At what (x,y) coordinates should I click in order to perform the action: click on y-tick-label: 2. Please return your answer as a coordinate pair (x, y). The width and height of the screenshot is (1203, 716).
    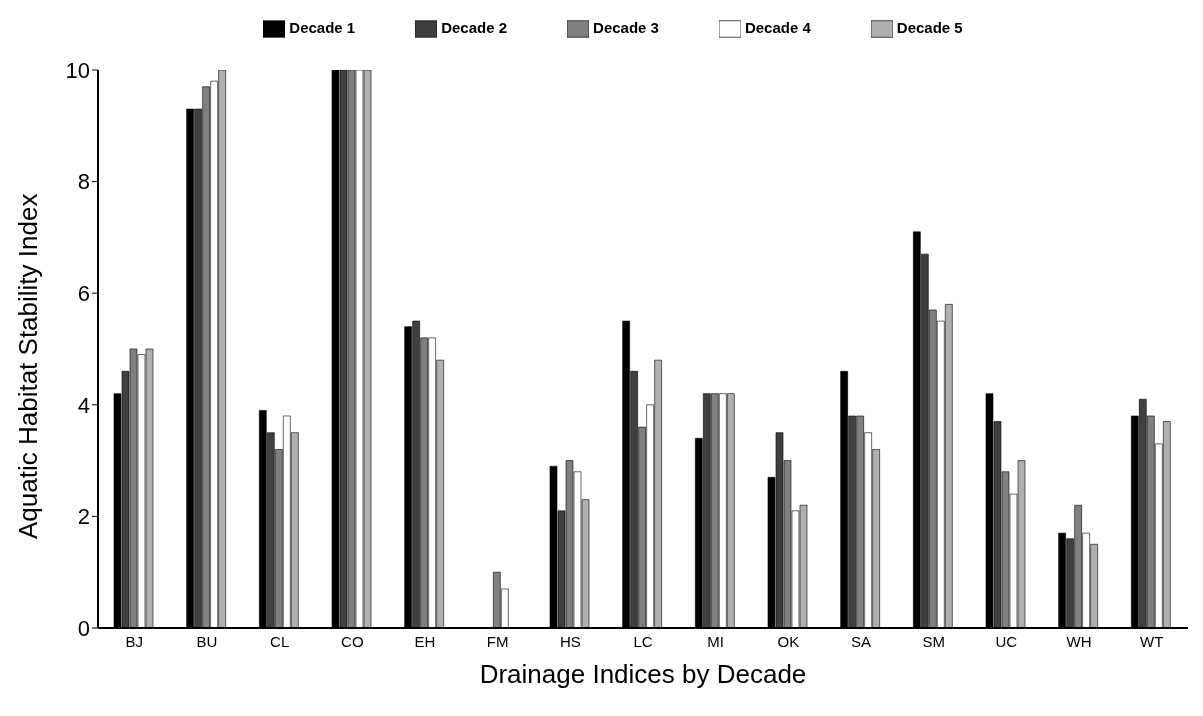
    Looking at the image, I should click on (83, 517).